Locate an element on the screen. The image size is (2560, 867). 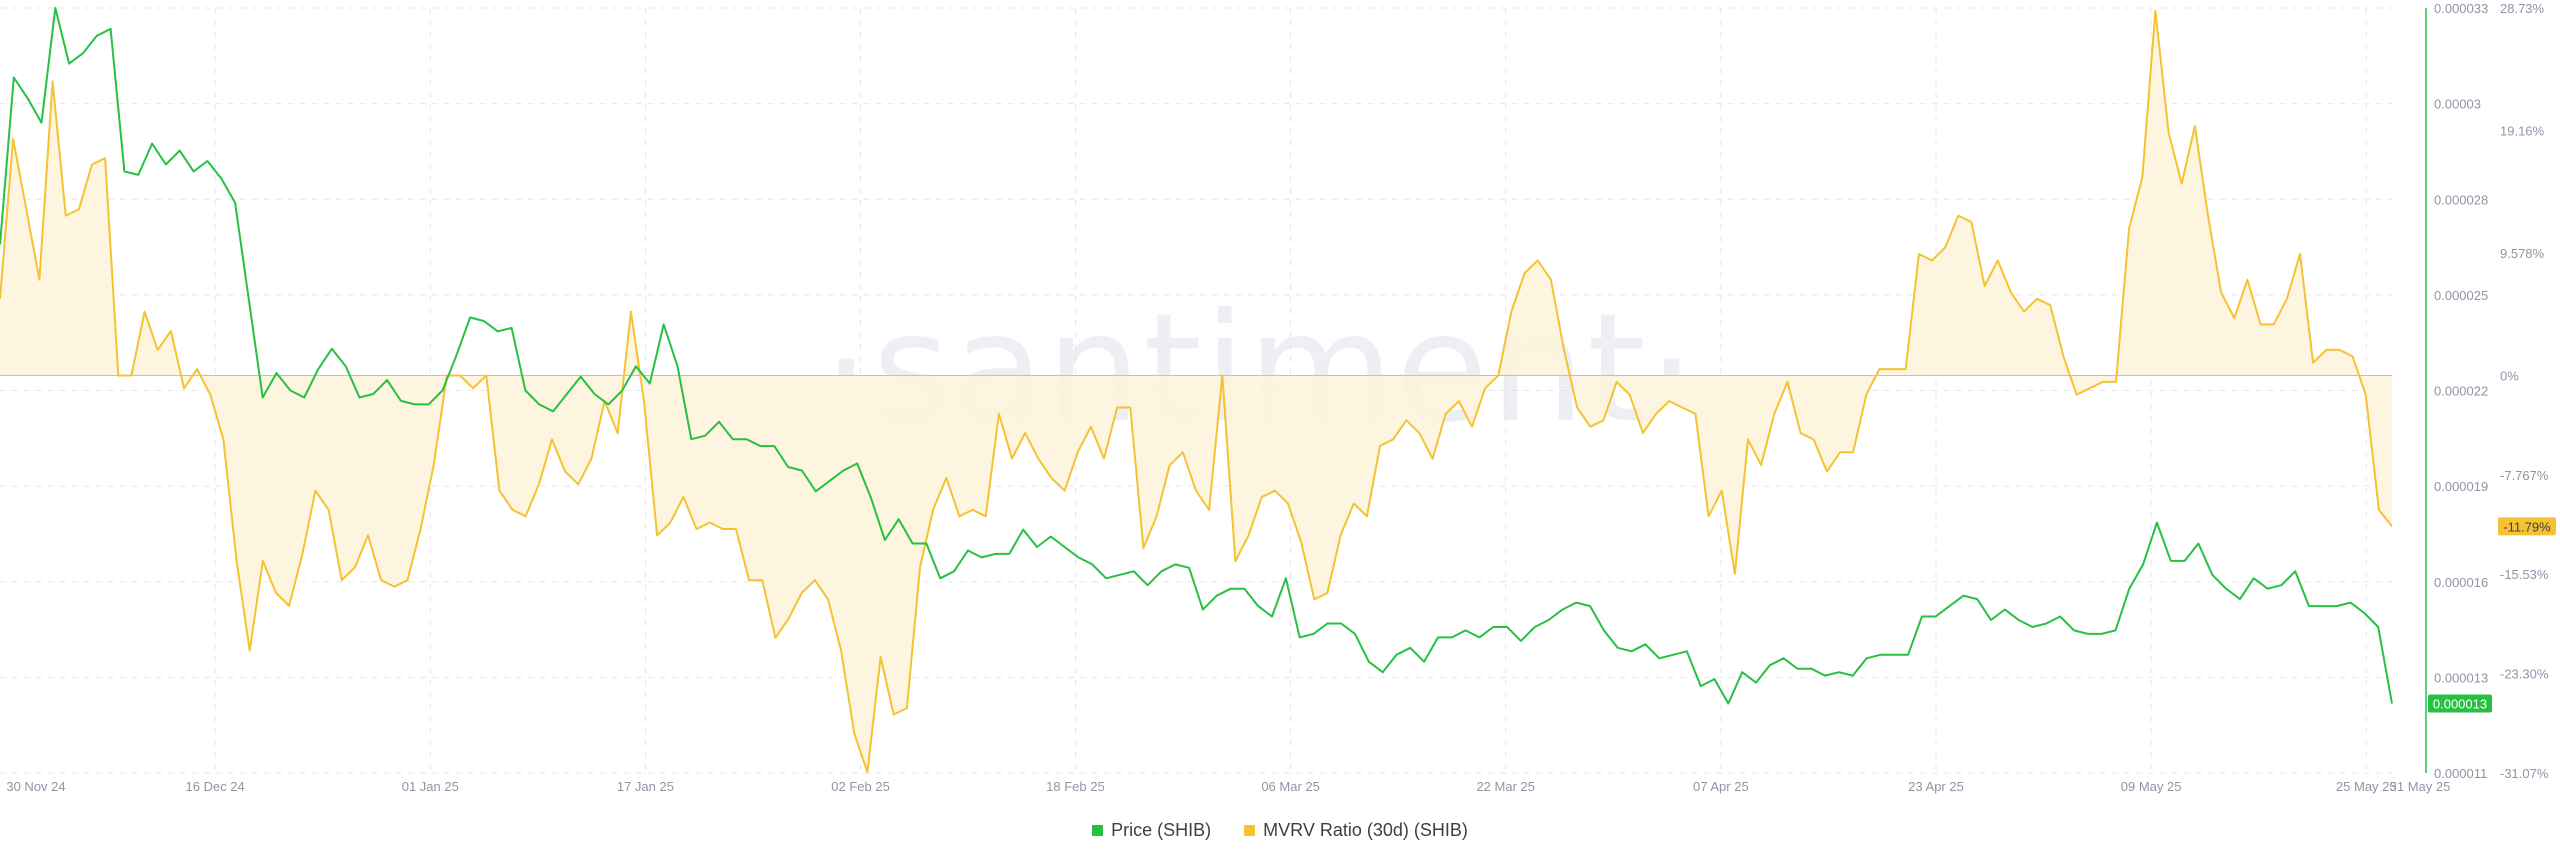
price-tick-label: 0.000025 is located at coordinates (2461, 295).